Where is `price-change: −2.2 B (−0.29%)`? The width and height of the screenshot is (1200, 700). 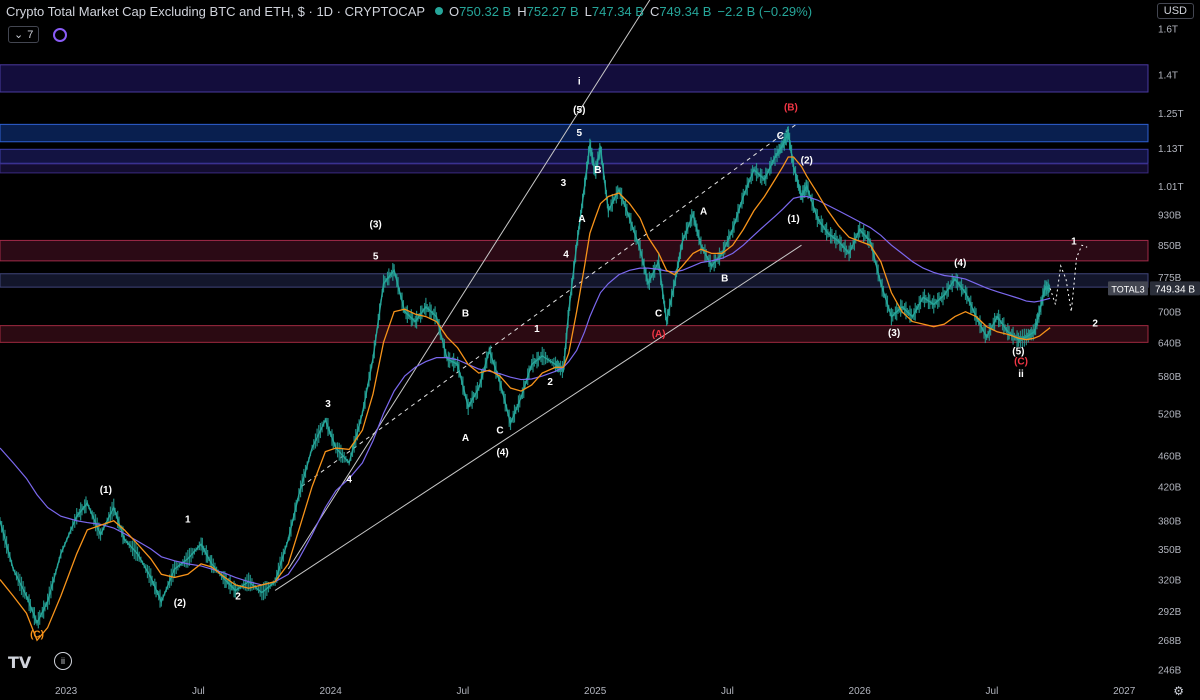
price-change: −2.2 B (−0.29%) is located at coordinates (765, 11).